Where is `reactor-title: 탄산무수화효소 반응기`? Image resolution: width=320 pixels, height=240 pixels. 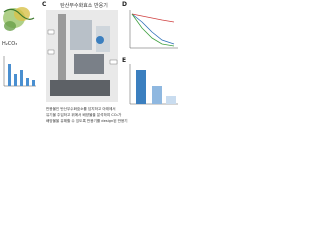
reactor-title: 탄산무수화효소 반응기 is located at coordinates (84, 5).